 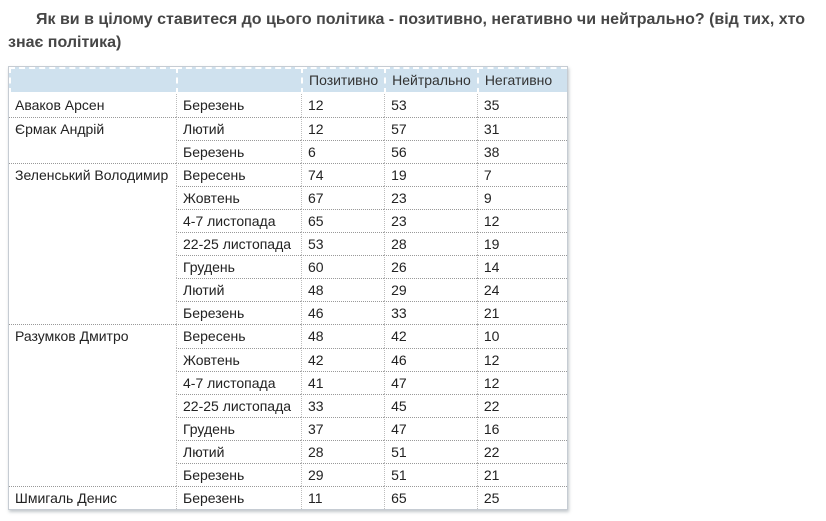 I want to click on positive-value-cell: 37, so click(x=343, y=428).